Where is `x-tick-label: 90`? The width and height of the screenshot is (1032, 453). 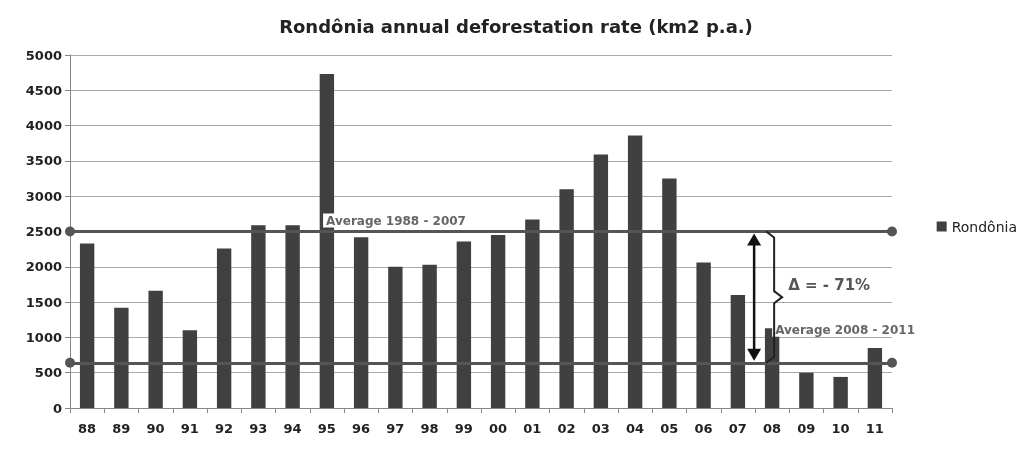 x-tick-label: 90 is located at coordinates (155, 428).